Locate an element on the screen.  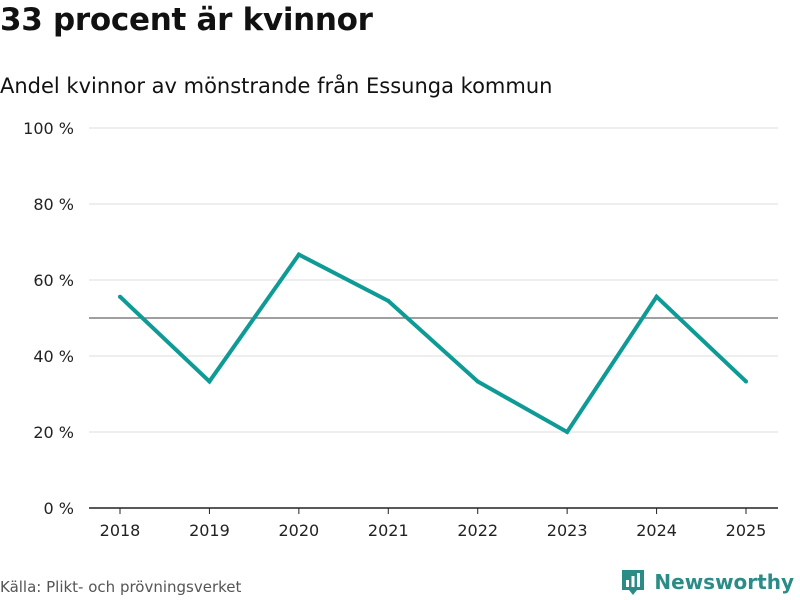
y-tick-label: 100 % is located at coordinates (48, 128).